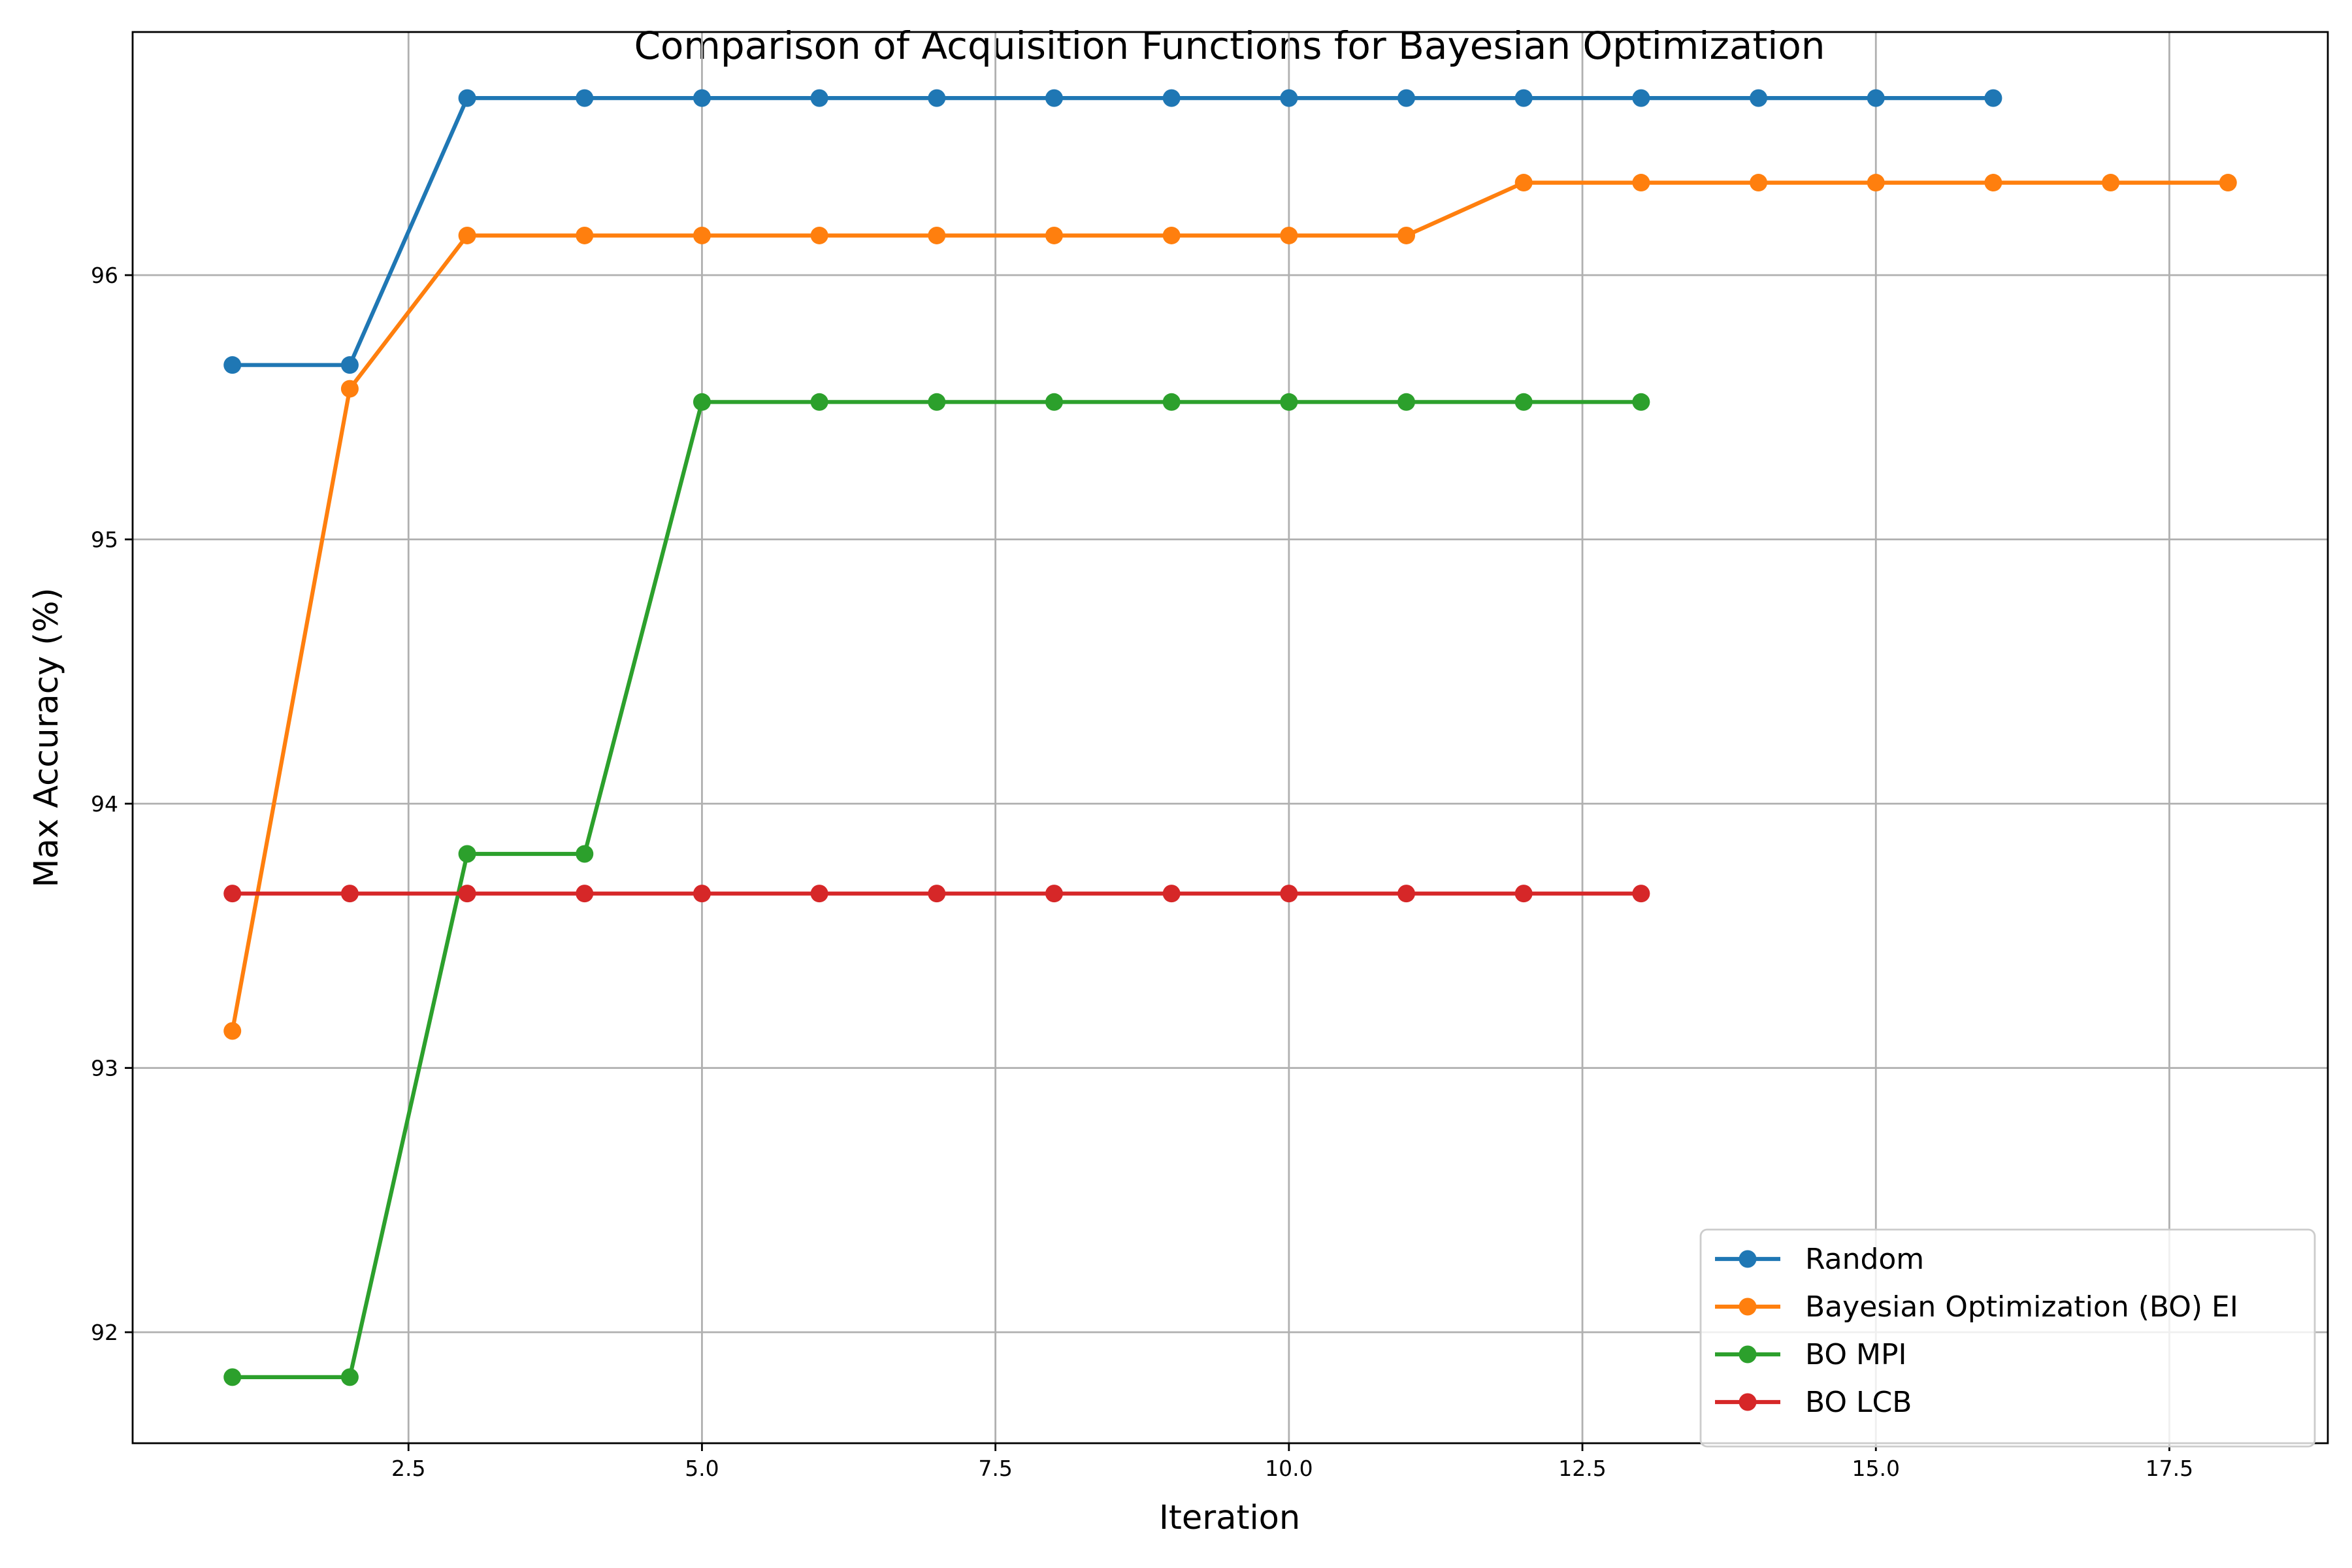  I want to click on legend-item: BO LCB, so click(1813, 1402).